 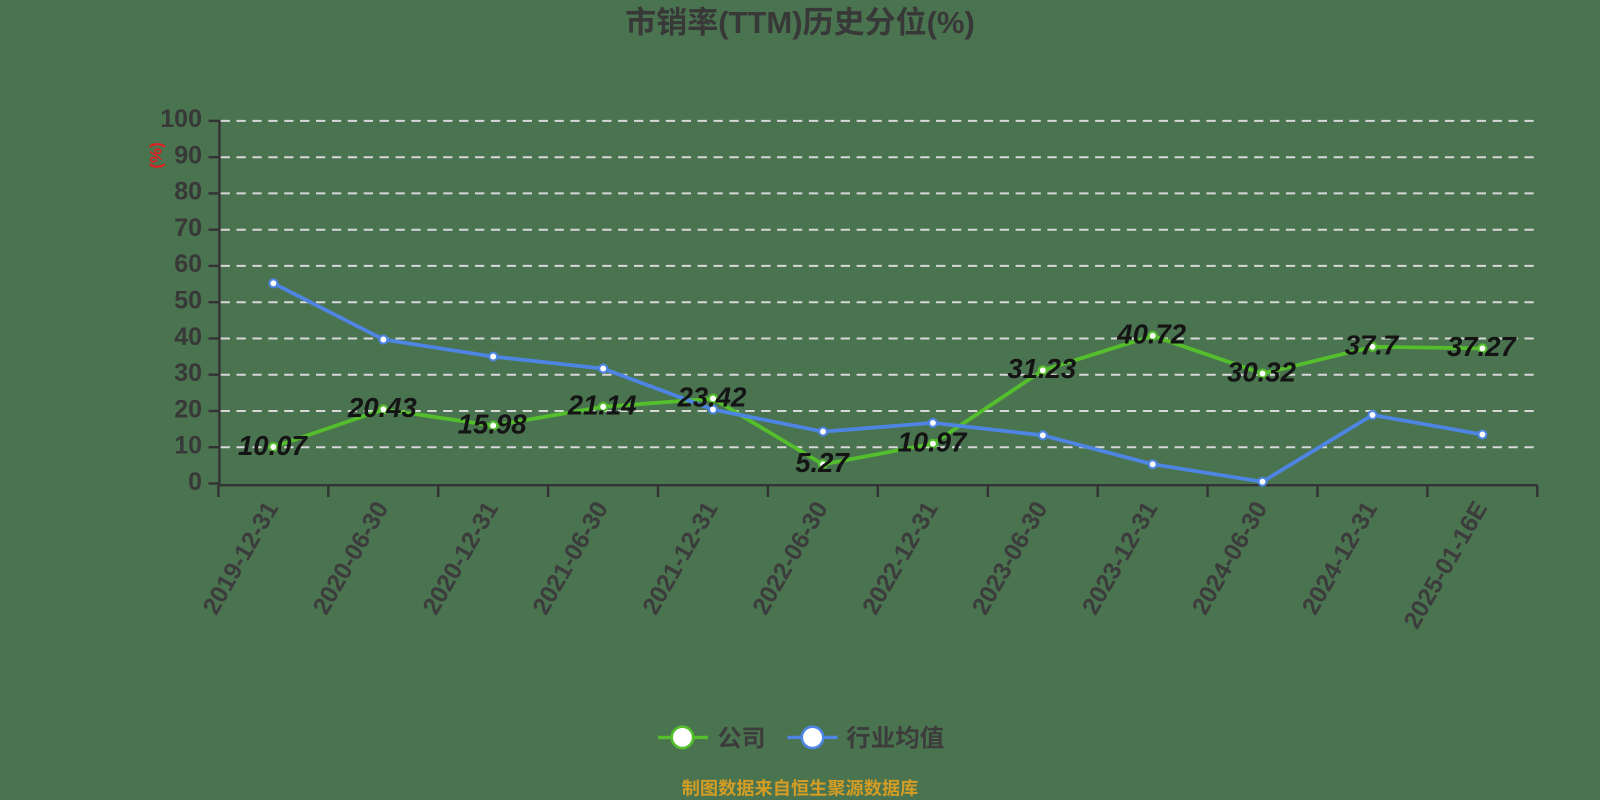 I want to click on svg-text: 80, so click(x=188, y=192).